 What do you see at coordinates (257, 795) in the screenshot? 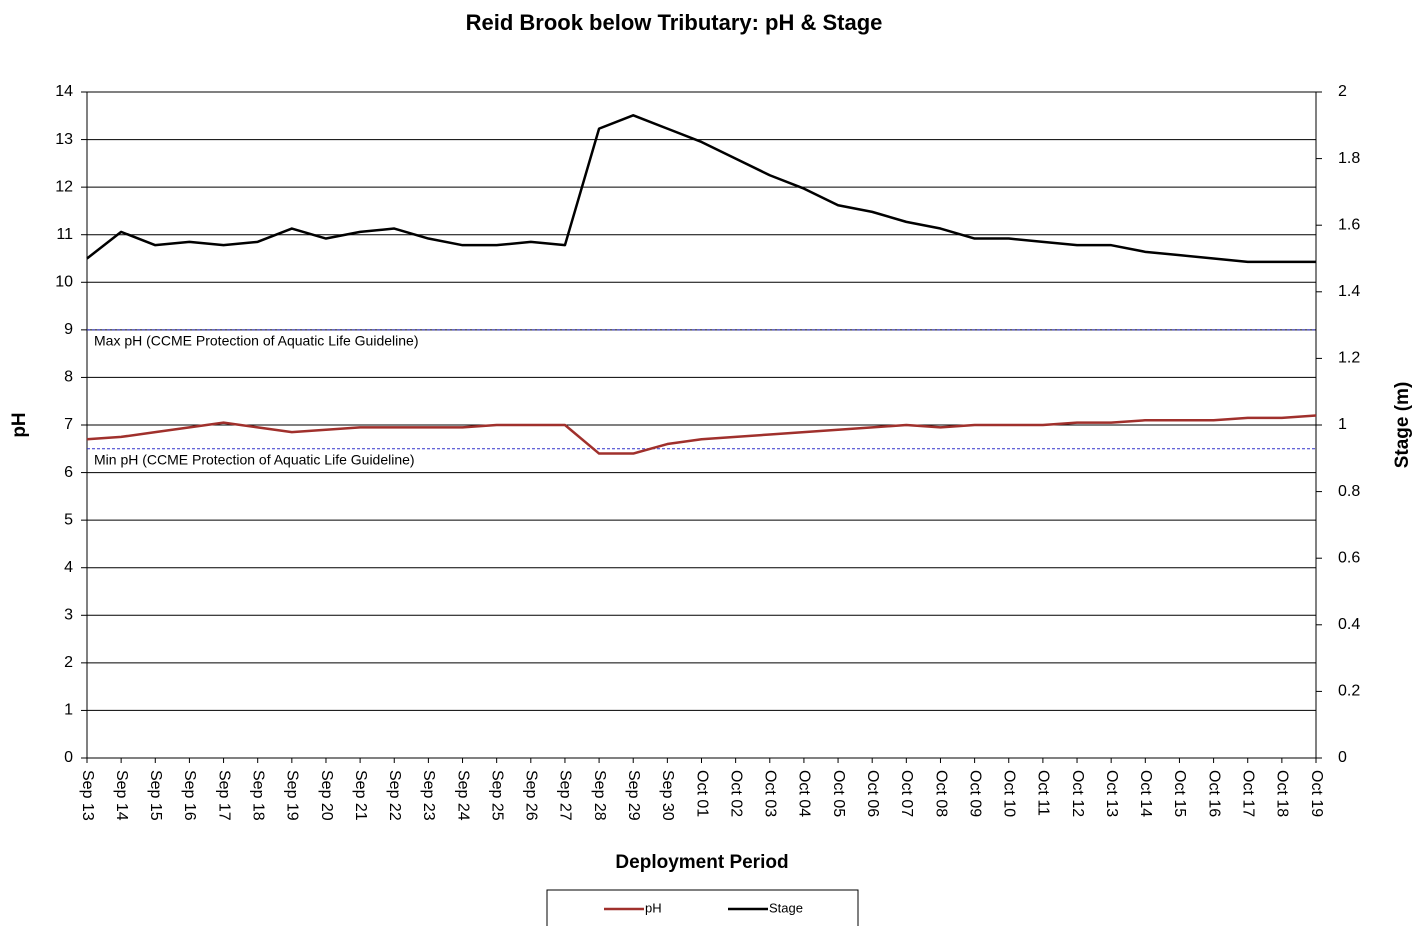
I see `x-tick-label: Sep 18` at bounding box center [257, 795].